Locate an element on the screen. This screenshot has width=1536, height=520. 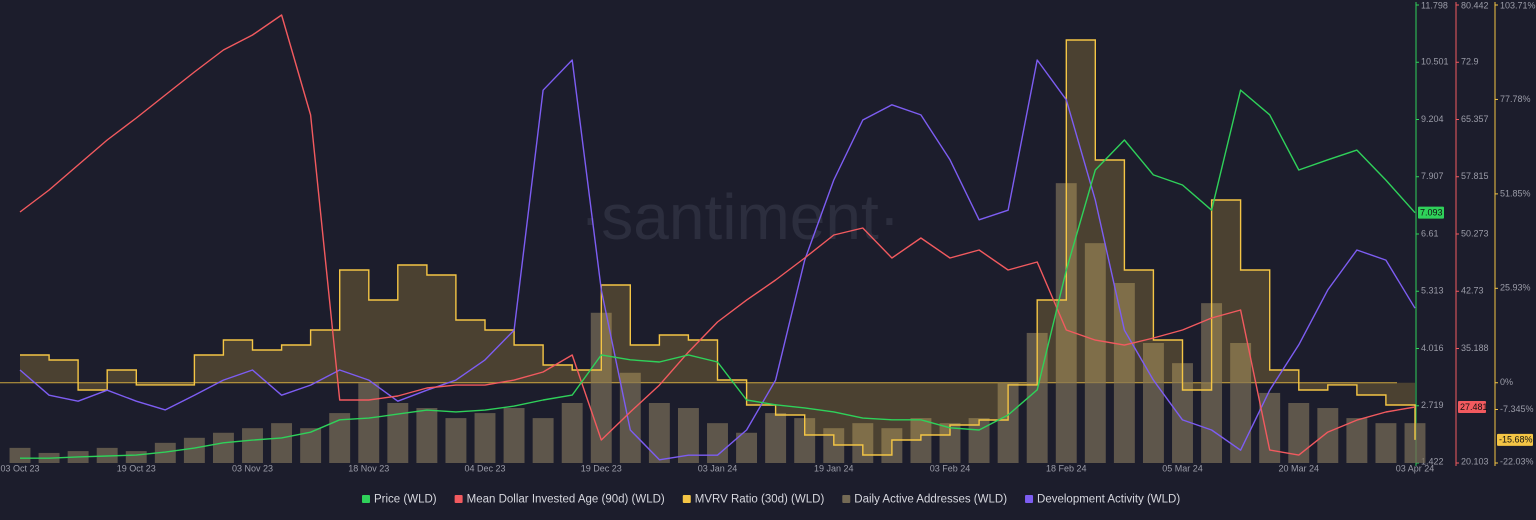
y-tick-label: 2.719 is located at coordinates (1432, 405).